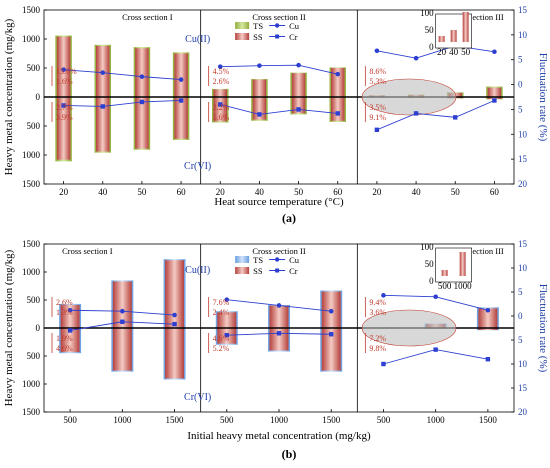  What do you see at coordinates (221, 348) in the screenshot?
I see `fluctuation-label: 5.2%` at bounding box center [221, 348].